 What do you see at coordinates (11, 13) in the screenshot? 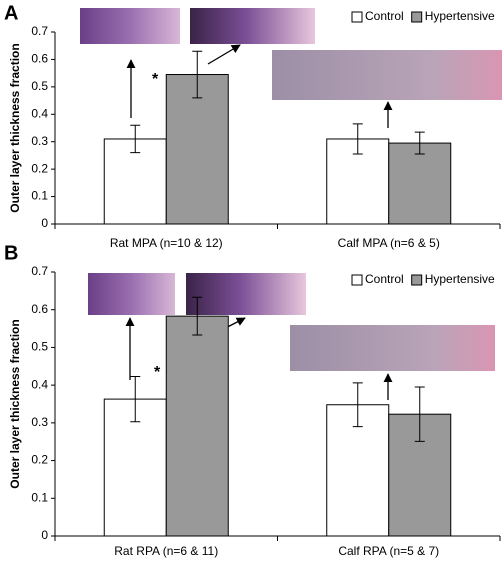
I see `panel-label: A` at bounding box center [11, 13].